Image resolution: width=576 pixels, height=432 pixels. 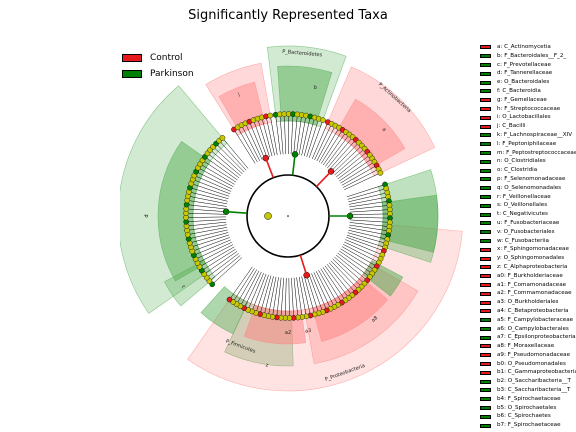 I want to click on taxon-entry-e: e: O_Bacteroidales, so click(x=528, y=82).